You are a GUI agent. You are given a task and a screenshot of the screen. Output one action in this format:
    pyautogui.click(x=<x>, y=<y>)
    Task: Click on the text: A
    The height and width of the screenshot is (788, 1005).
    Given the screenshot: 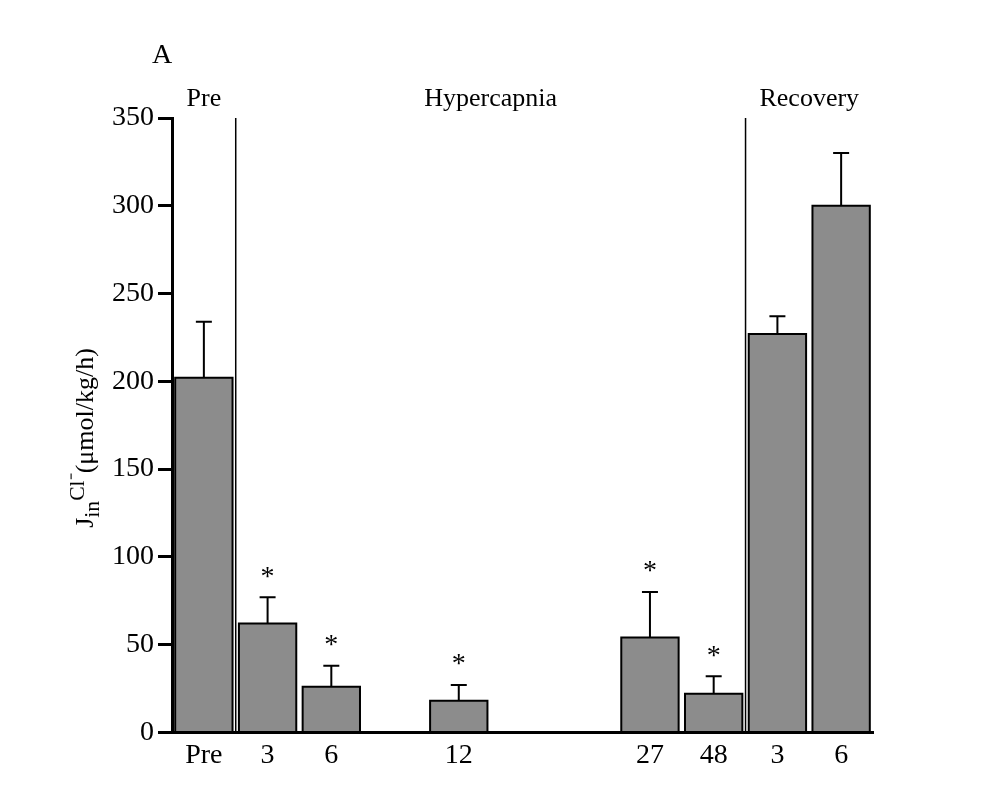 What is the action you would take?
    pyautogui.click(x=162, y=53)
    